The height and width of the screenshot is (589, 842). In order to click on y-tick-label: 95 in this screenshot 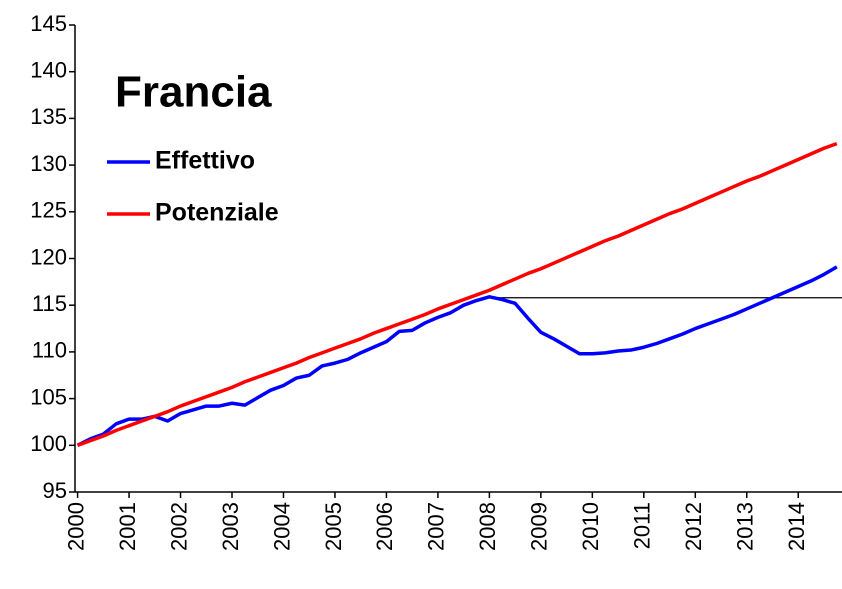, I will do `click(55, 490)`.